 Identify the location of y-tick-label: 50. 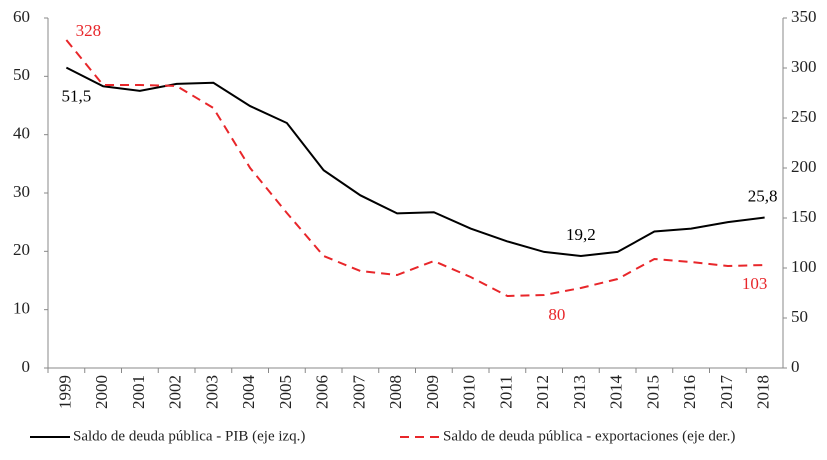
(21, 74).